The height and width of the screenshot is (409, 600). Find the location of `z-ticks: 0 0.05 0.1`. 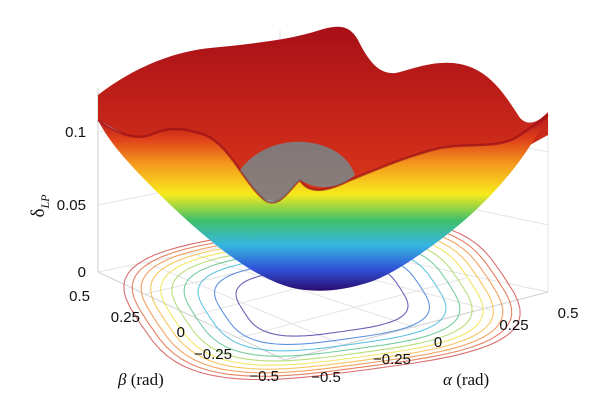

z-ticks: 0 0.05 0.1 is located at coordinates (71, 202).